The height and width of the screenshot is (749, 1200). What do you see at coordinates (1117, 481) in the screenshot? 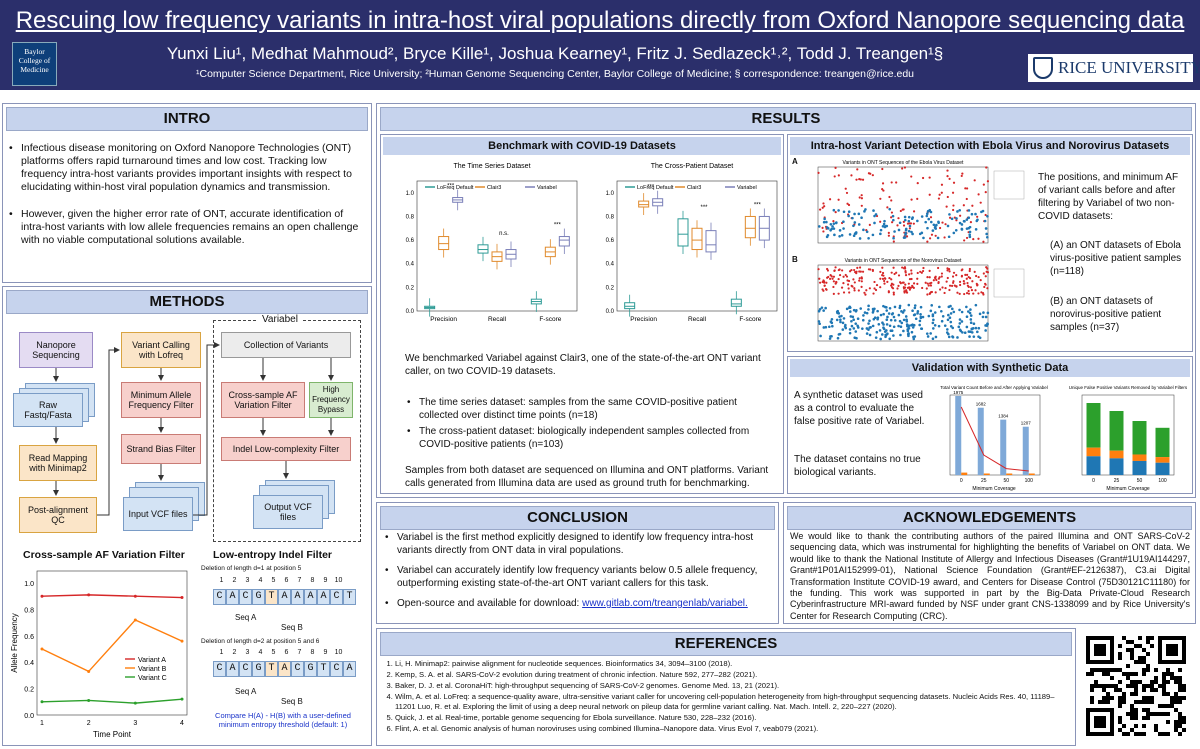
I see `x-tick-label: 25` at bounding box center [1117, 481].